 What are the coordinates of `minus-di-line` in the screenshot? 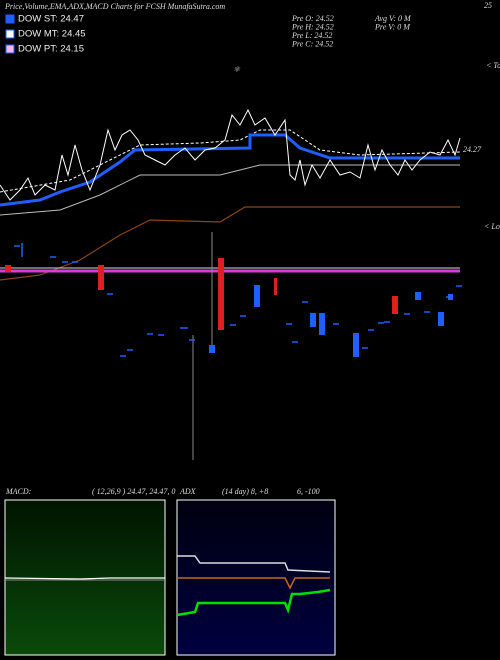 It's located at (253, 583).